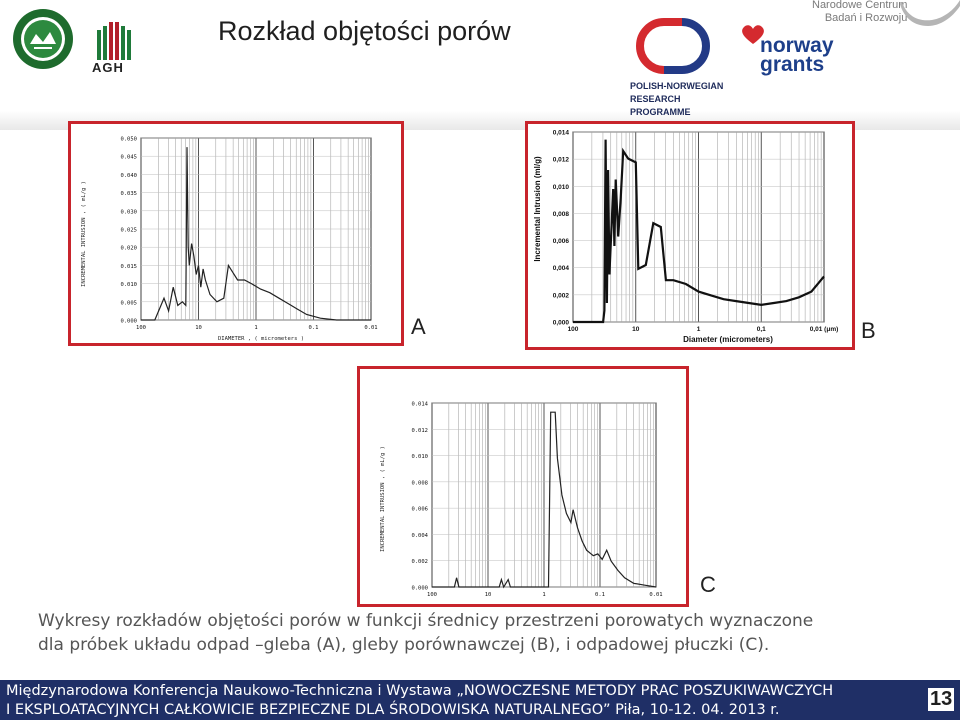 This screenshot has width=960, height=720. What do you see at coordinates (699, 231) in the screenshot?
I see `chart-b-curve` at bounding box center [699, 231].